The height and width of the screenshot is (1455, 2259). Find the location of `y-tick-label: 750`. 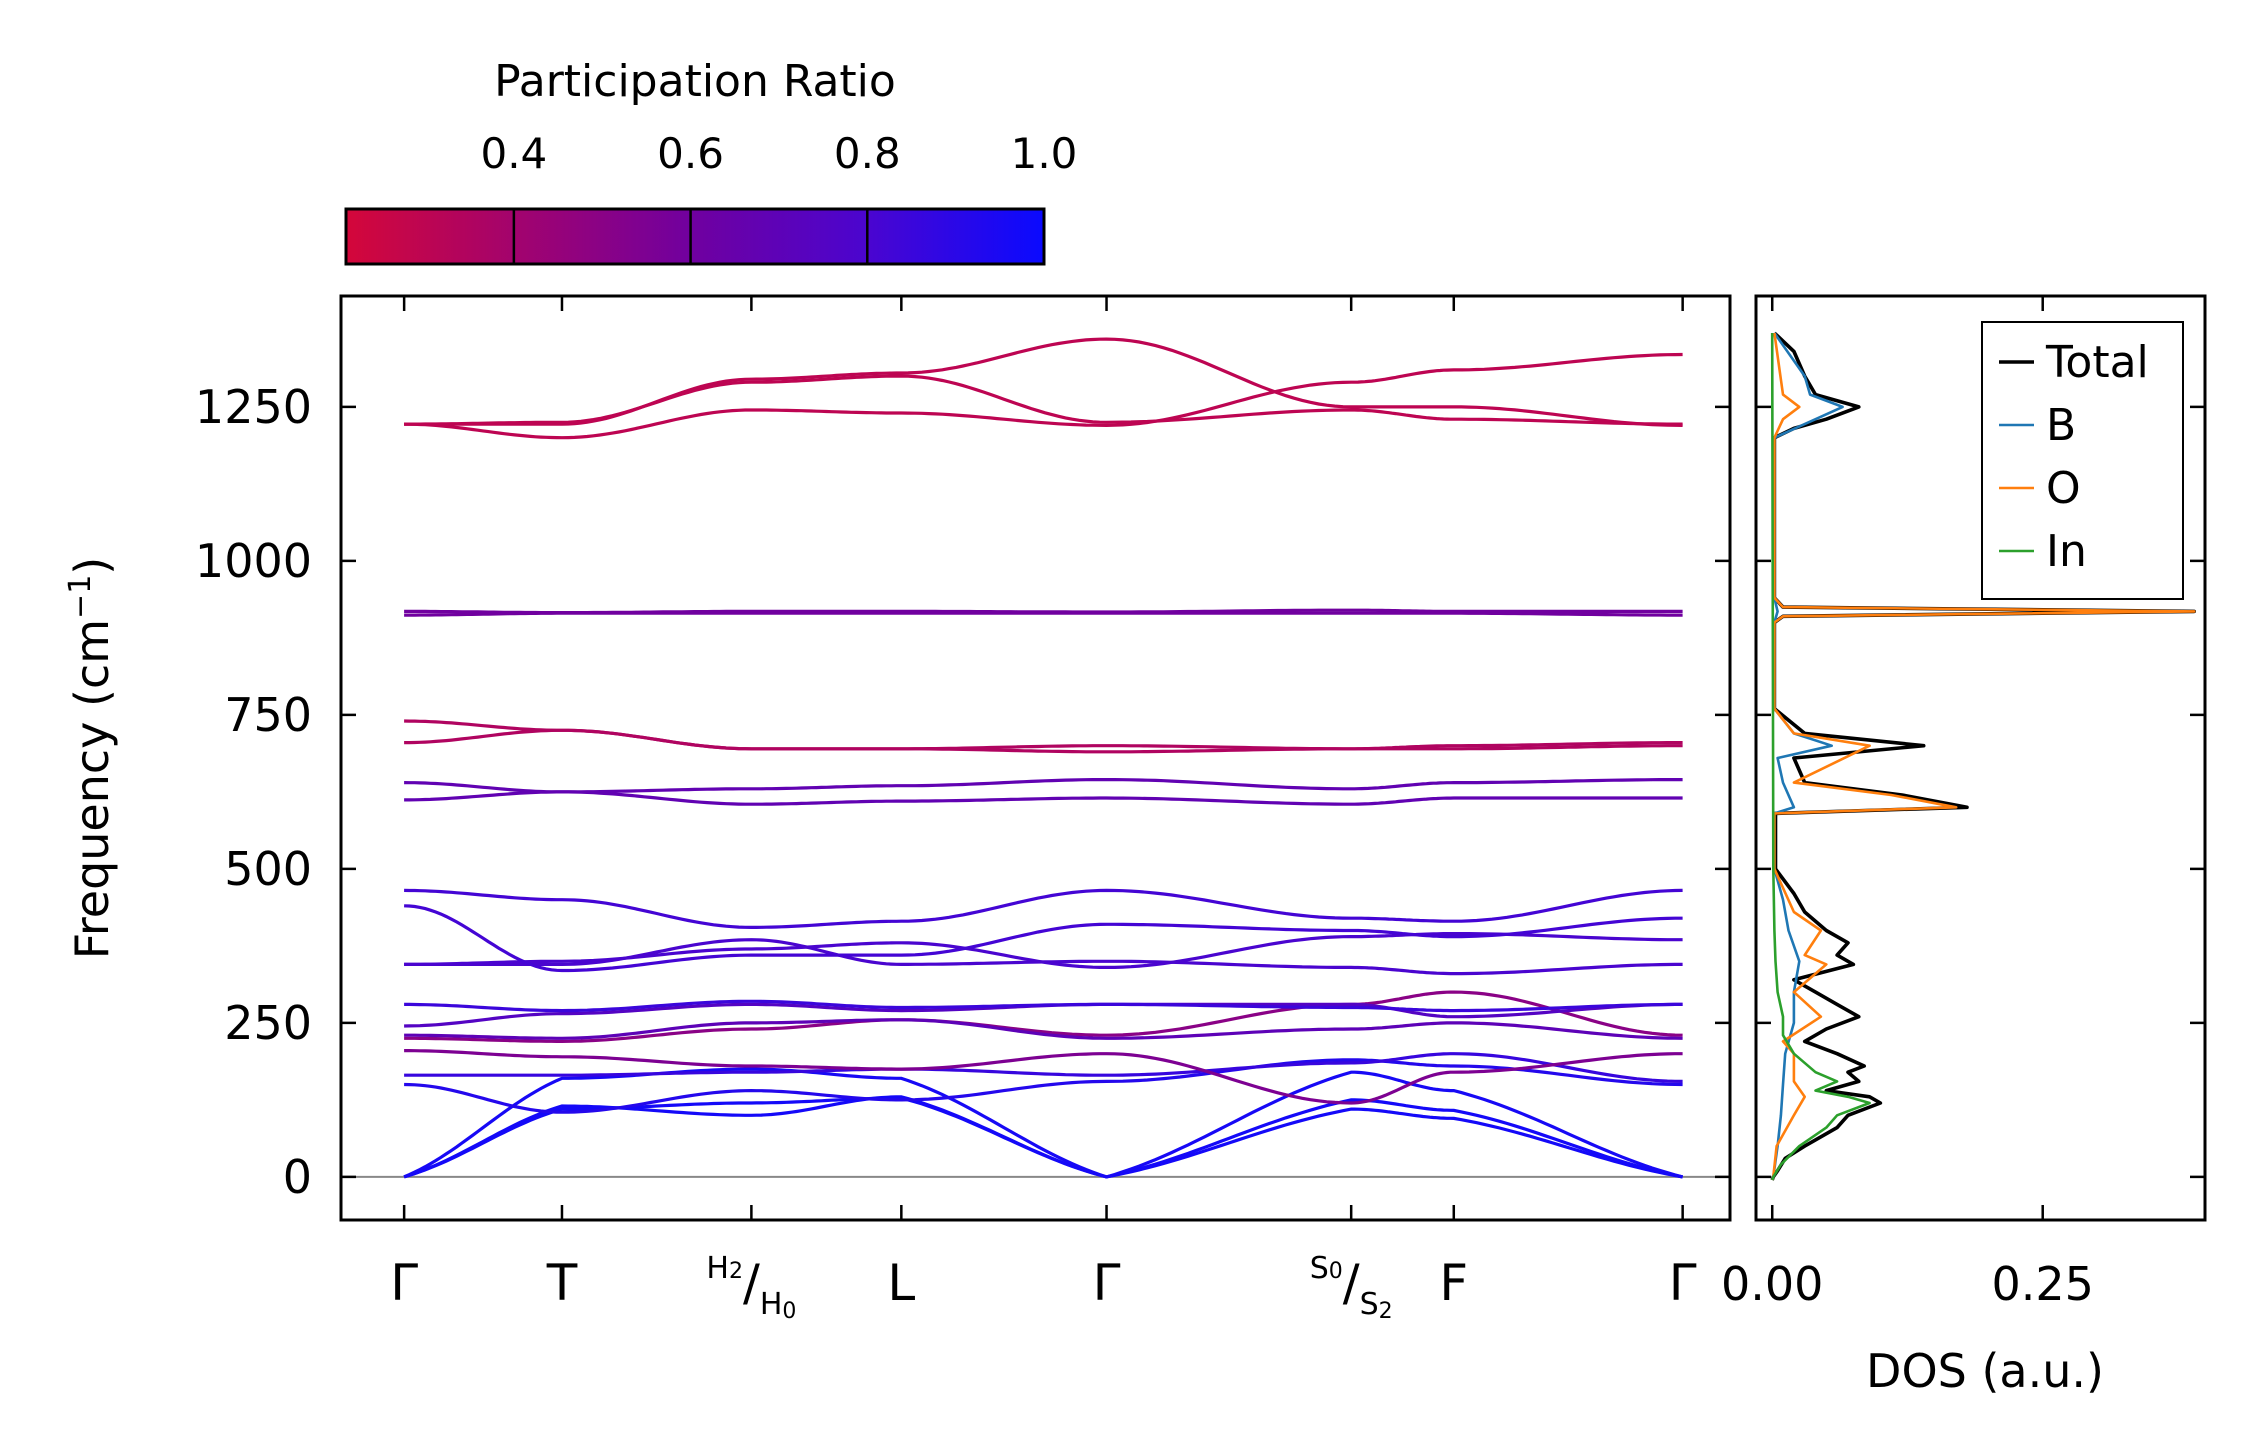

y-tick-label: 750 is located at coordinates (268, 715).